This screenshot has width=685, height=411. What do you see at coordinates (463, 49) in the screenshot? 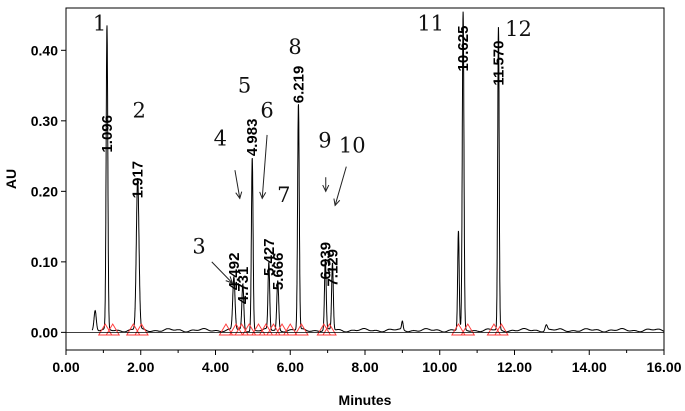
I see `retention-time-label: 10.625` at bounding box center [463, 49].